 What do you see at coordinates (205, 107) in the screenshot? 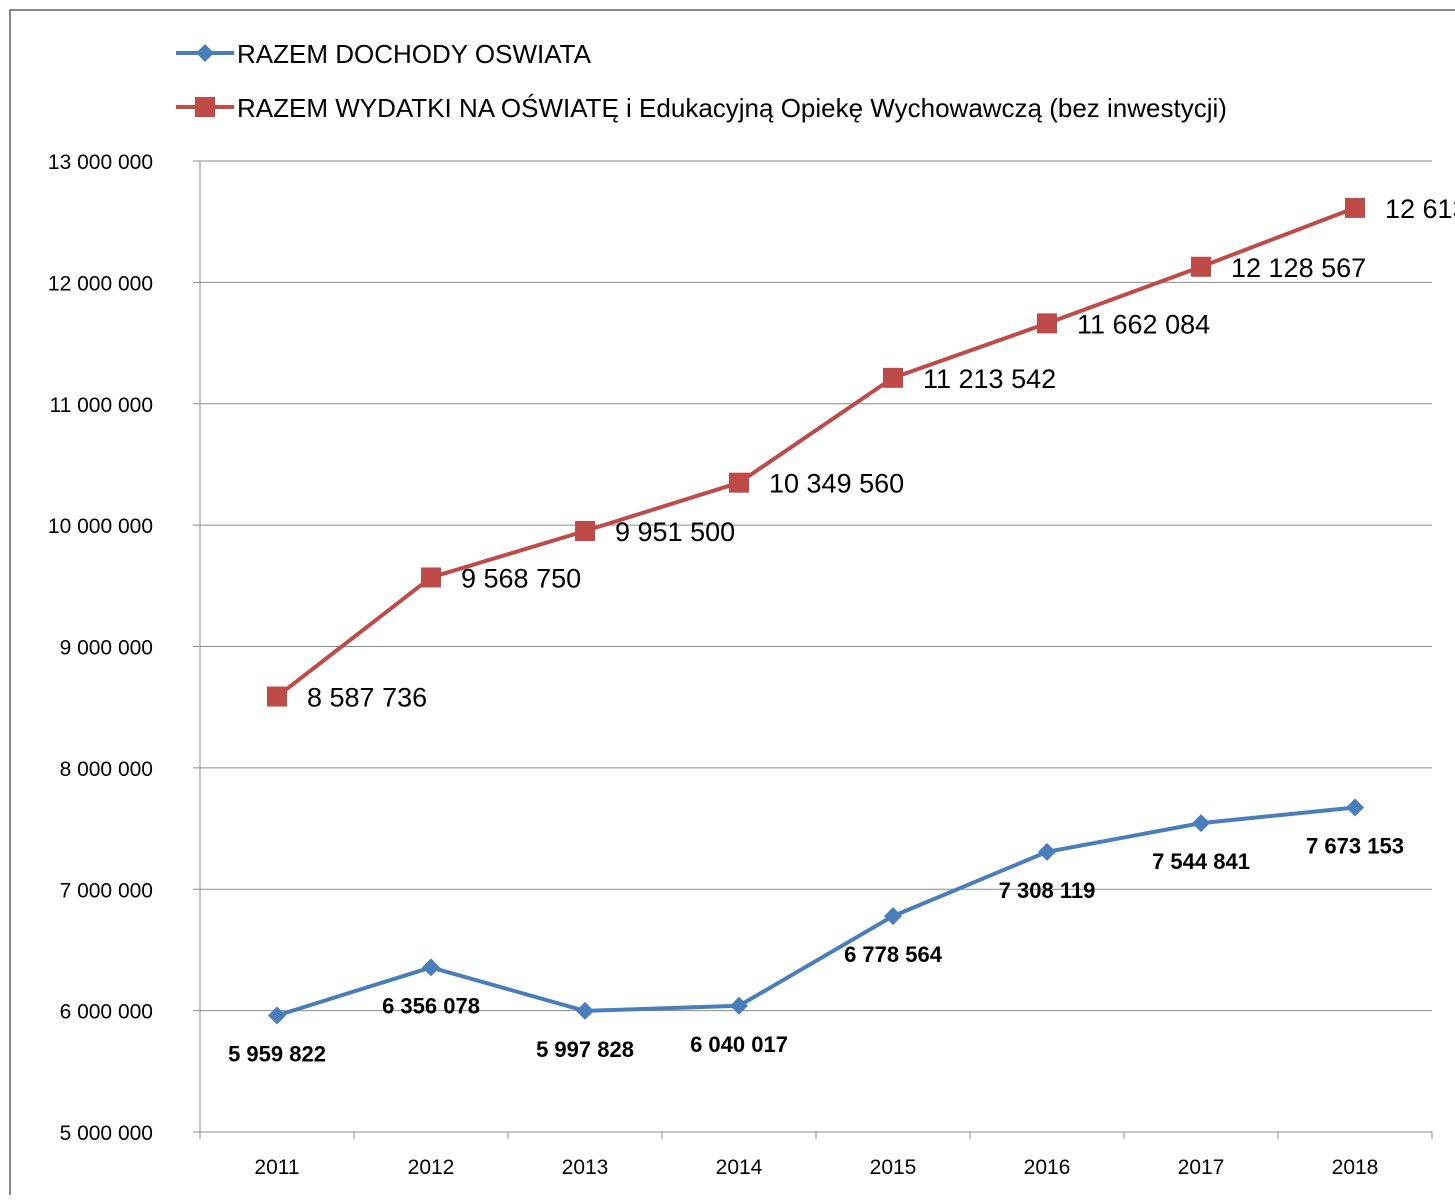
I see `legend-marker-square` at bounding box center [205, 107].